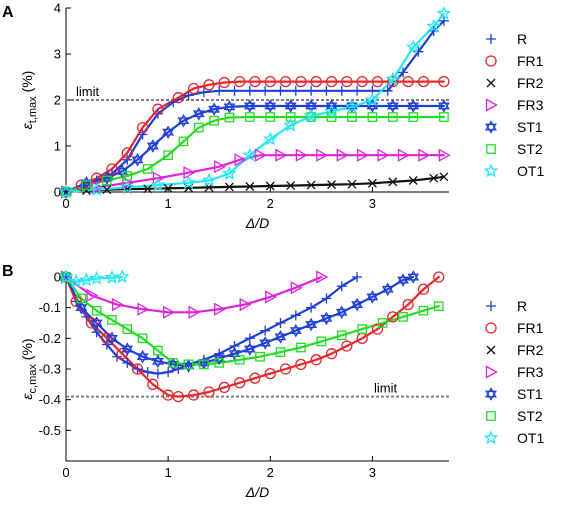 Image resolution: width=561 pixels, height=510 pixels. I want to click on legend-a-label-st2: ST2, so click(530, 149).